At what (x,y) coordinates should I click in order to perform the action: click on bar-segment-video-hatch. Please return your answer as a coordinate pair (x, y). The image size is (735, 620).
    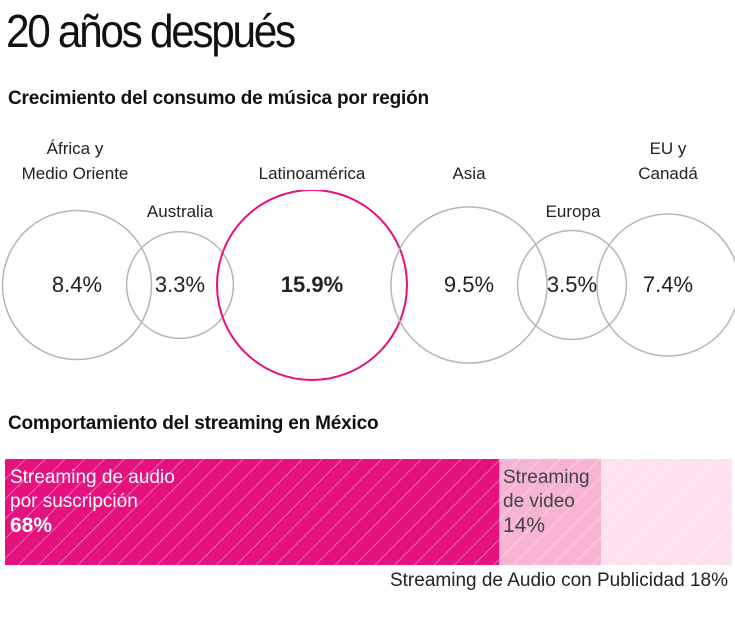
    Looking at the image, I should click on (550, 512).